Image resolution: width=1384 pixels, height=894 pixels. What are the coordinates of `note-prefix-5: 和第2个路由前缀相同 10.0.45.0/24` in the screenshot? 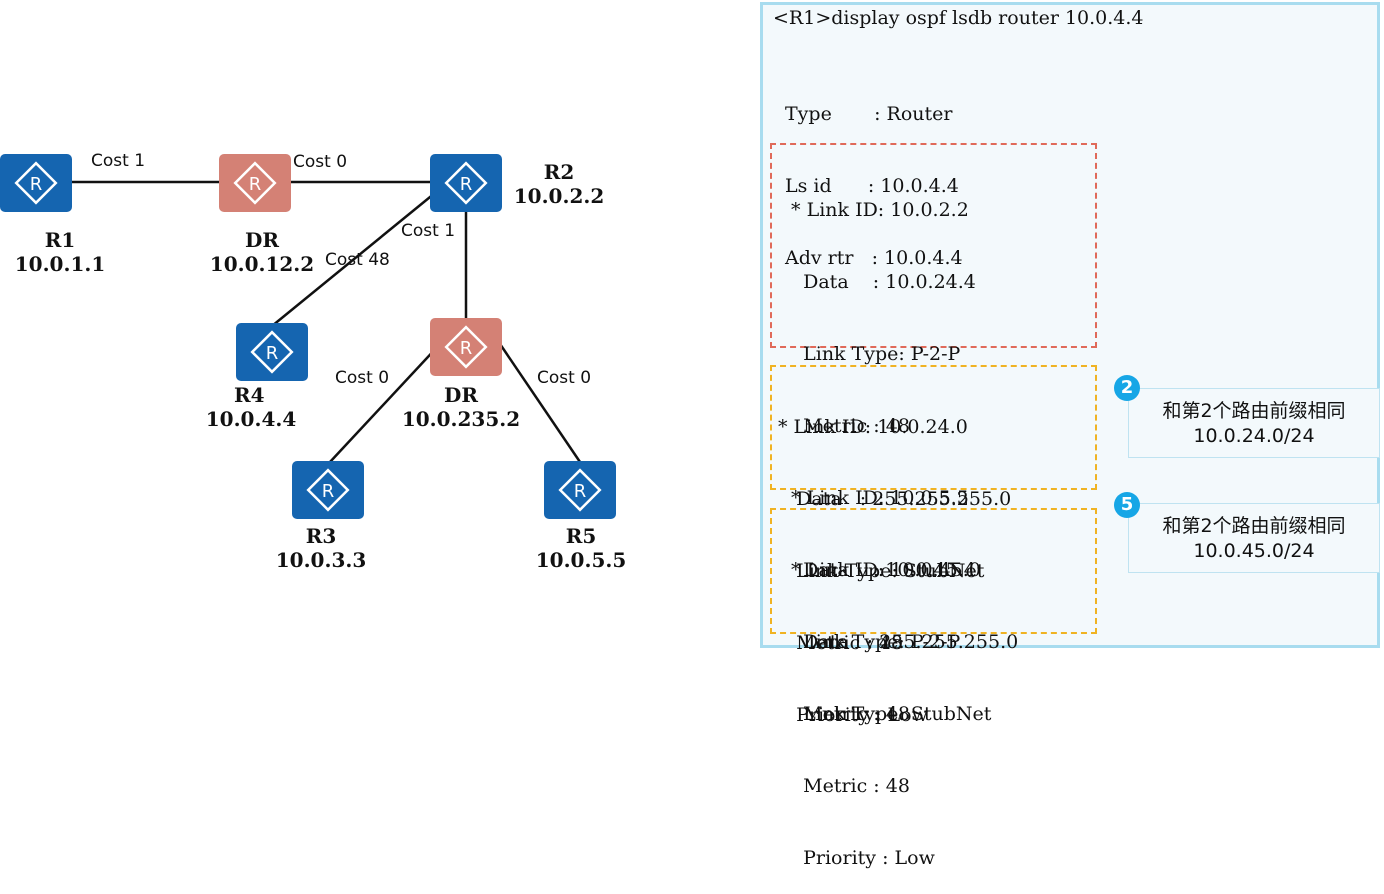 It's located at (1254, 538).